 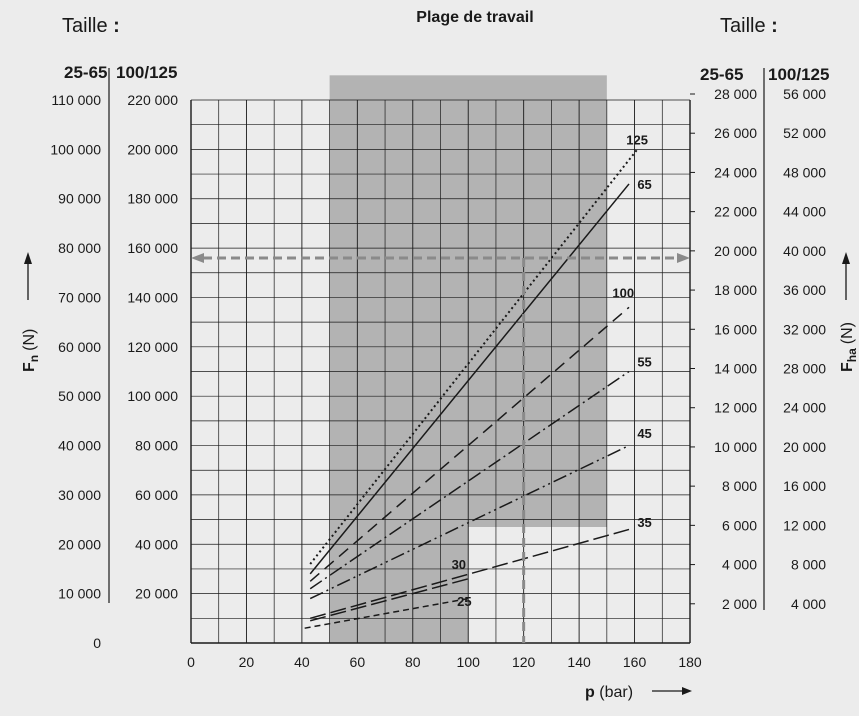 What do you see at coordinates (29, 340) in the screenshot?
I see `left-y-axis-unit: (N)` at bounding box center [29, 340].